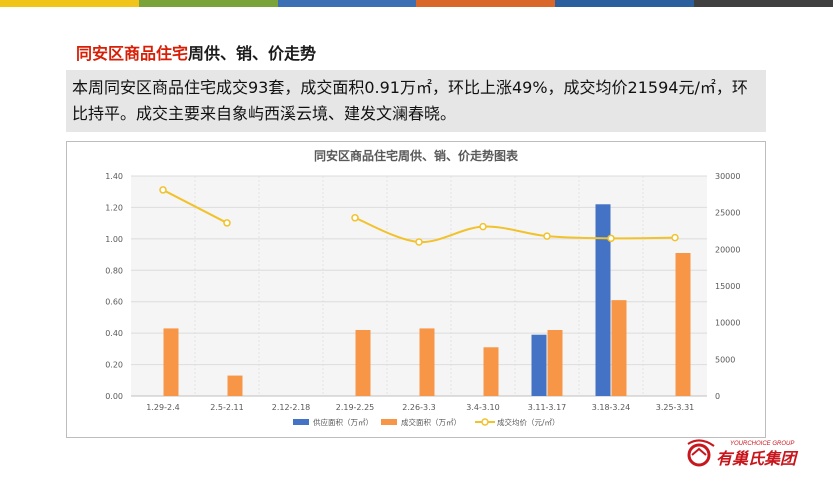 The width and height of the screenshot is (833, 480). What do you see at coordinates (114, 239) in the screenshot?
I see `y-left-tick-label: 1.00` at bounding box center [114, 239].